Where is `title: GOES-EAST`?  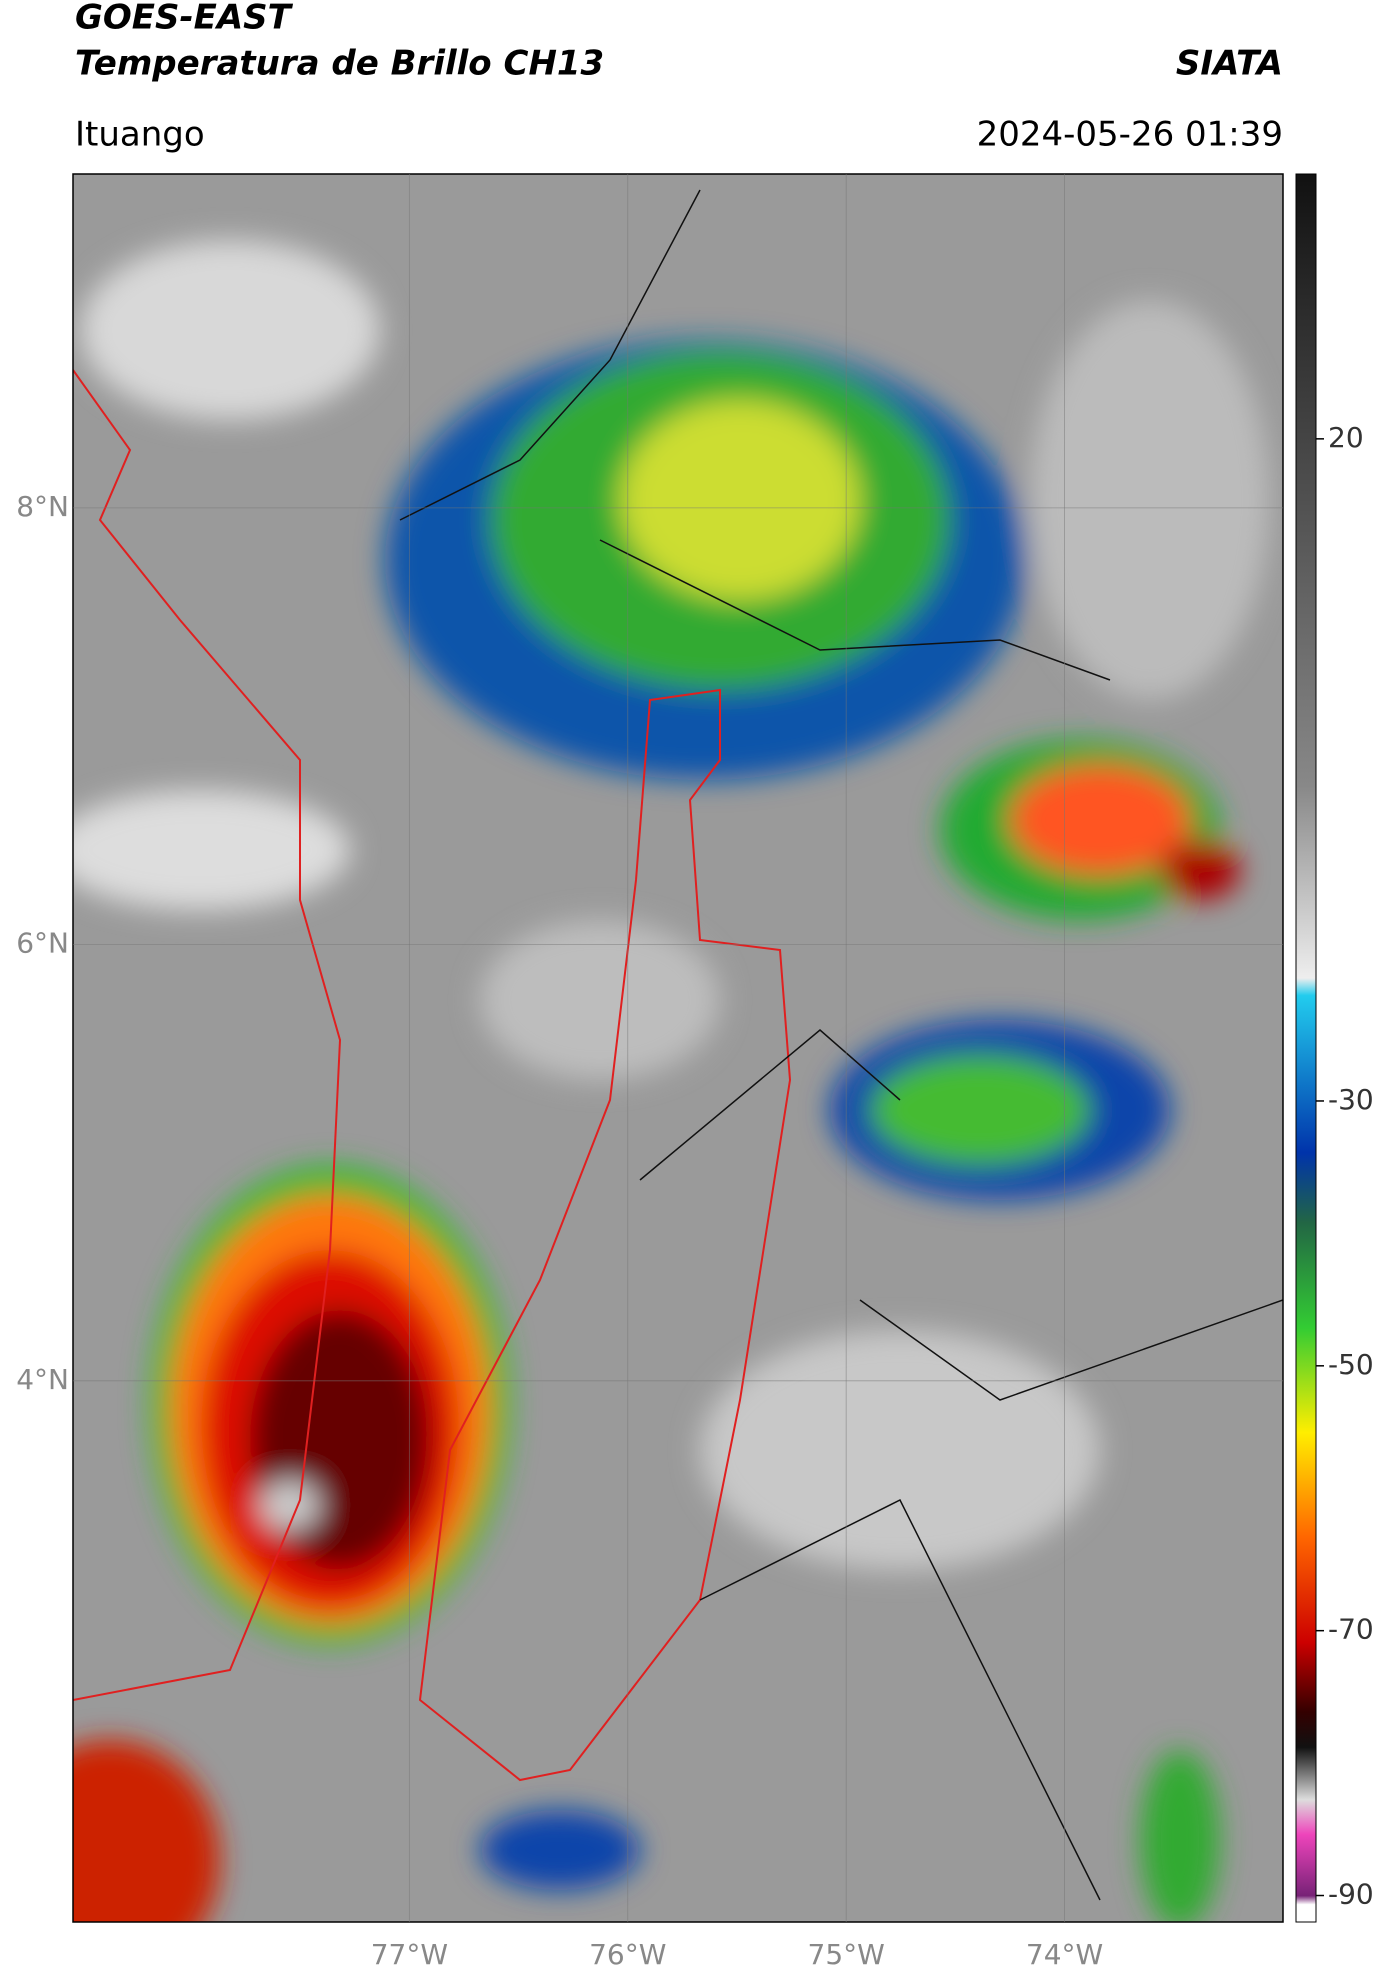
title: GOES-EAST is located at coordinates (184, 19).